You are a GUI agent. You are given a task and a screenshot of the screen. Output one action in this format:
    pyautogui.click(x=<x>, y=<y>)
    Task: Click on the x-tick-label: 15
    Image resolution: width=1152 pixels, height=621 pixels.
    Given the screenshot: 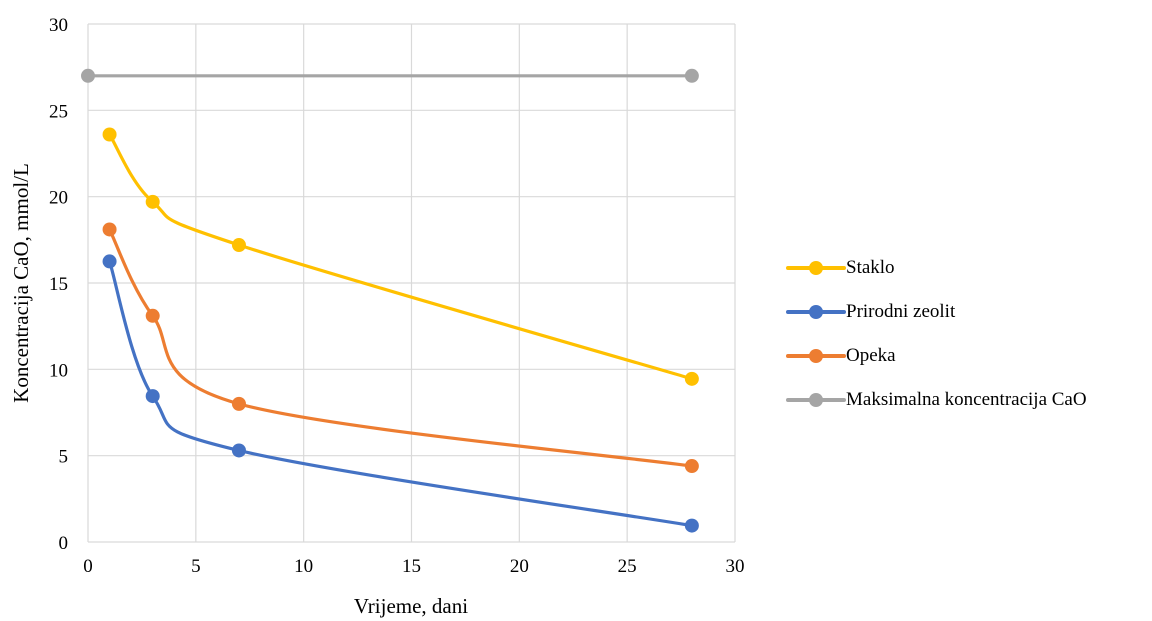 What is the action you would take?
    pyautogui.click(x=411, y=566)
    